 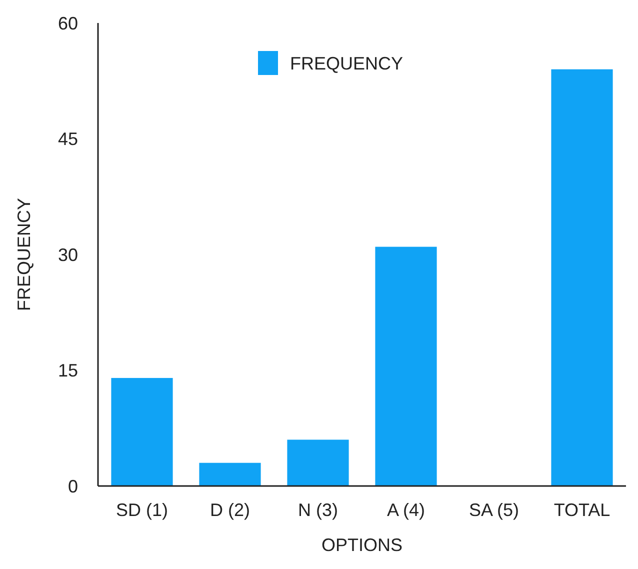 I want to click on legend-label: FREQUENCY, so click(x=347, y=63).